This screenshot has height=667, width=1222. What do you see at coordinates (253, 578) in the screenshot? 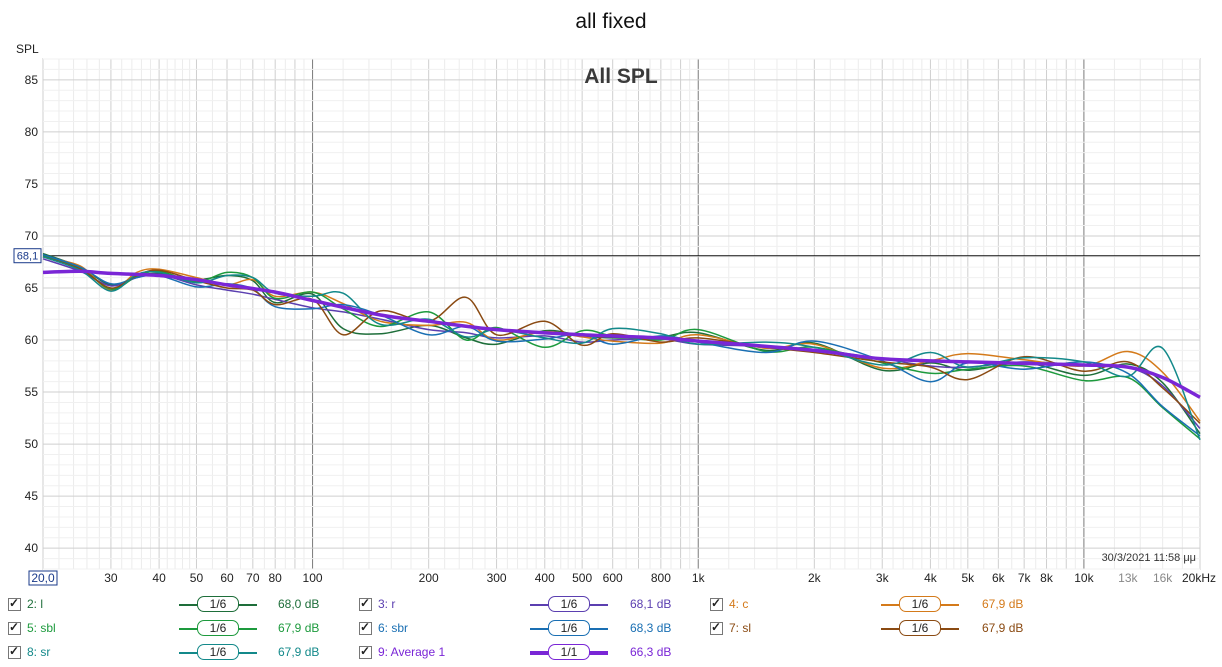
I see `x-tick-label: 70` at bounding box center [253, 578].